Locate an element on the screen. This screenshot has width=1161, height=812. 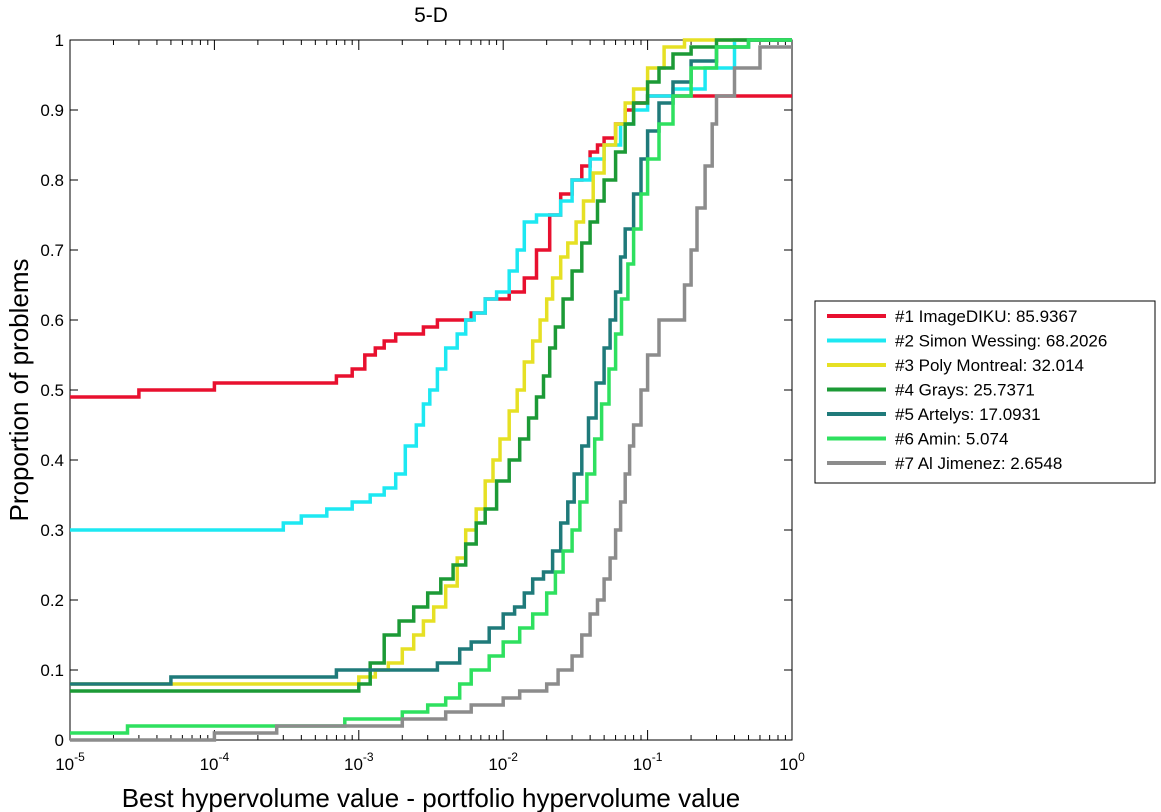
chart-title: 5-D is located at coordinates (431, 15).